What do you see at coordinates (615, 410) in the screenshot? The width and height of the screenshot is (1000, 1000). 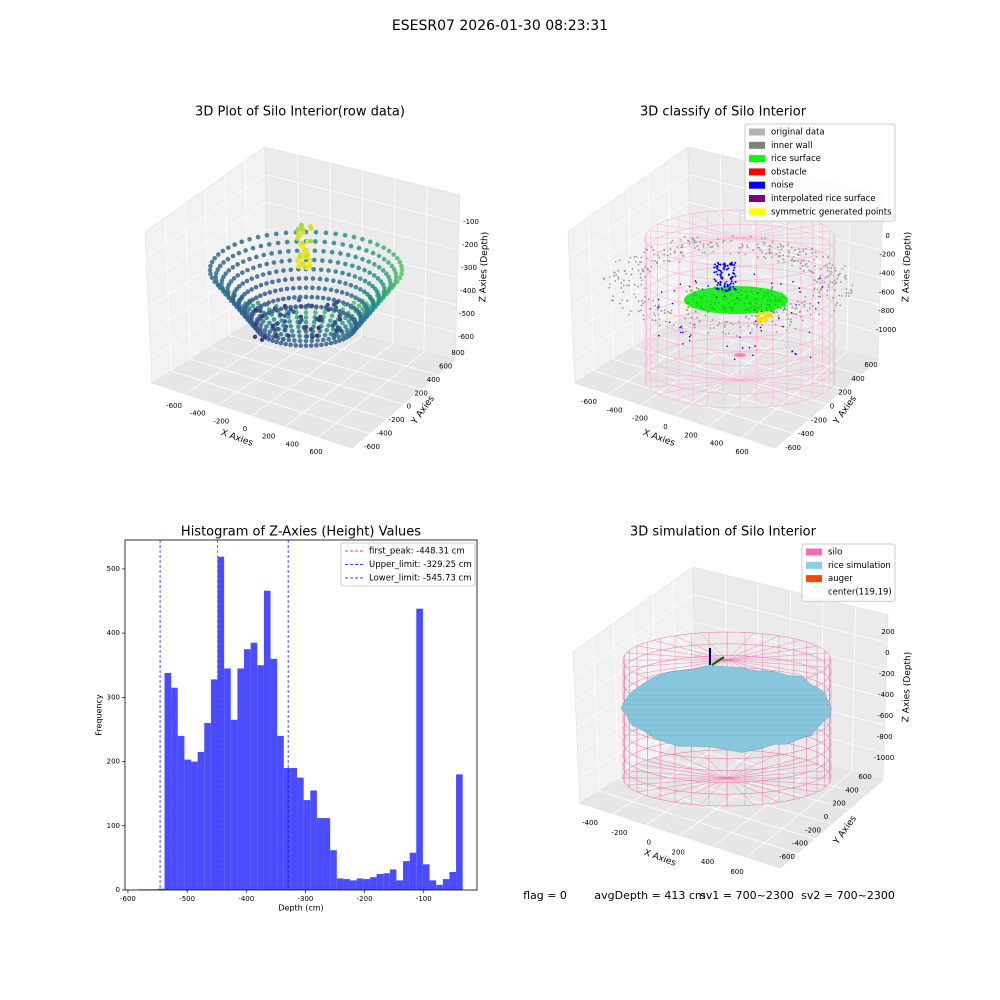 I see `x-tick-label: -400` at bounding box center [615, 410].